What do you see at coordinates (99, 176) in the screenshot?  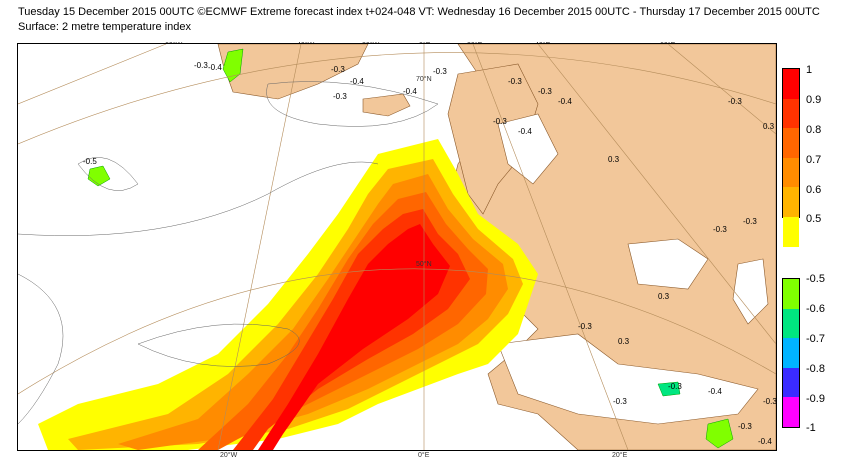 I see `efi-neg-west` at bounding box center [99, 176].